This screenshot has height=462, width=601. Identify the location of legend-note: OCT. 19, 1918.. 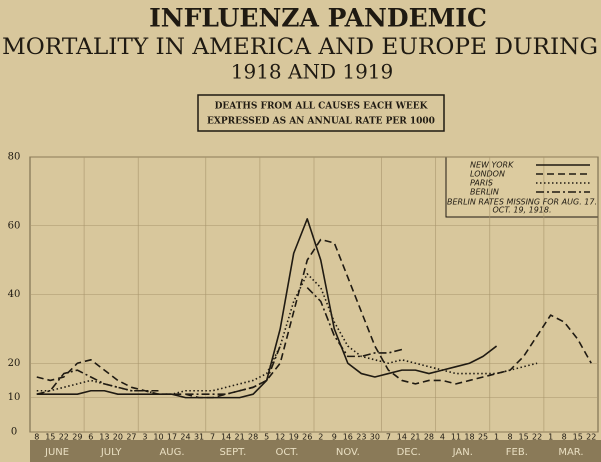
(521, 210).